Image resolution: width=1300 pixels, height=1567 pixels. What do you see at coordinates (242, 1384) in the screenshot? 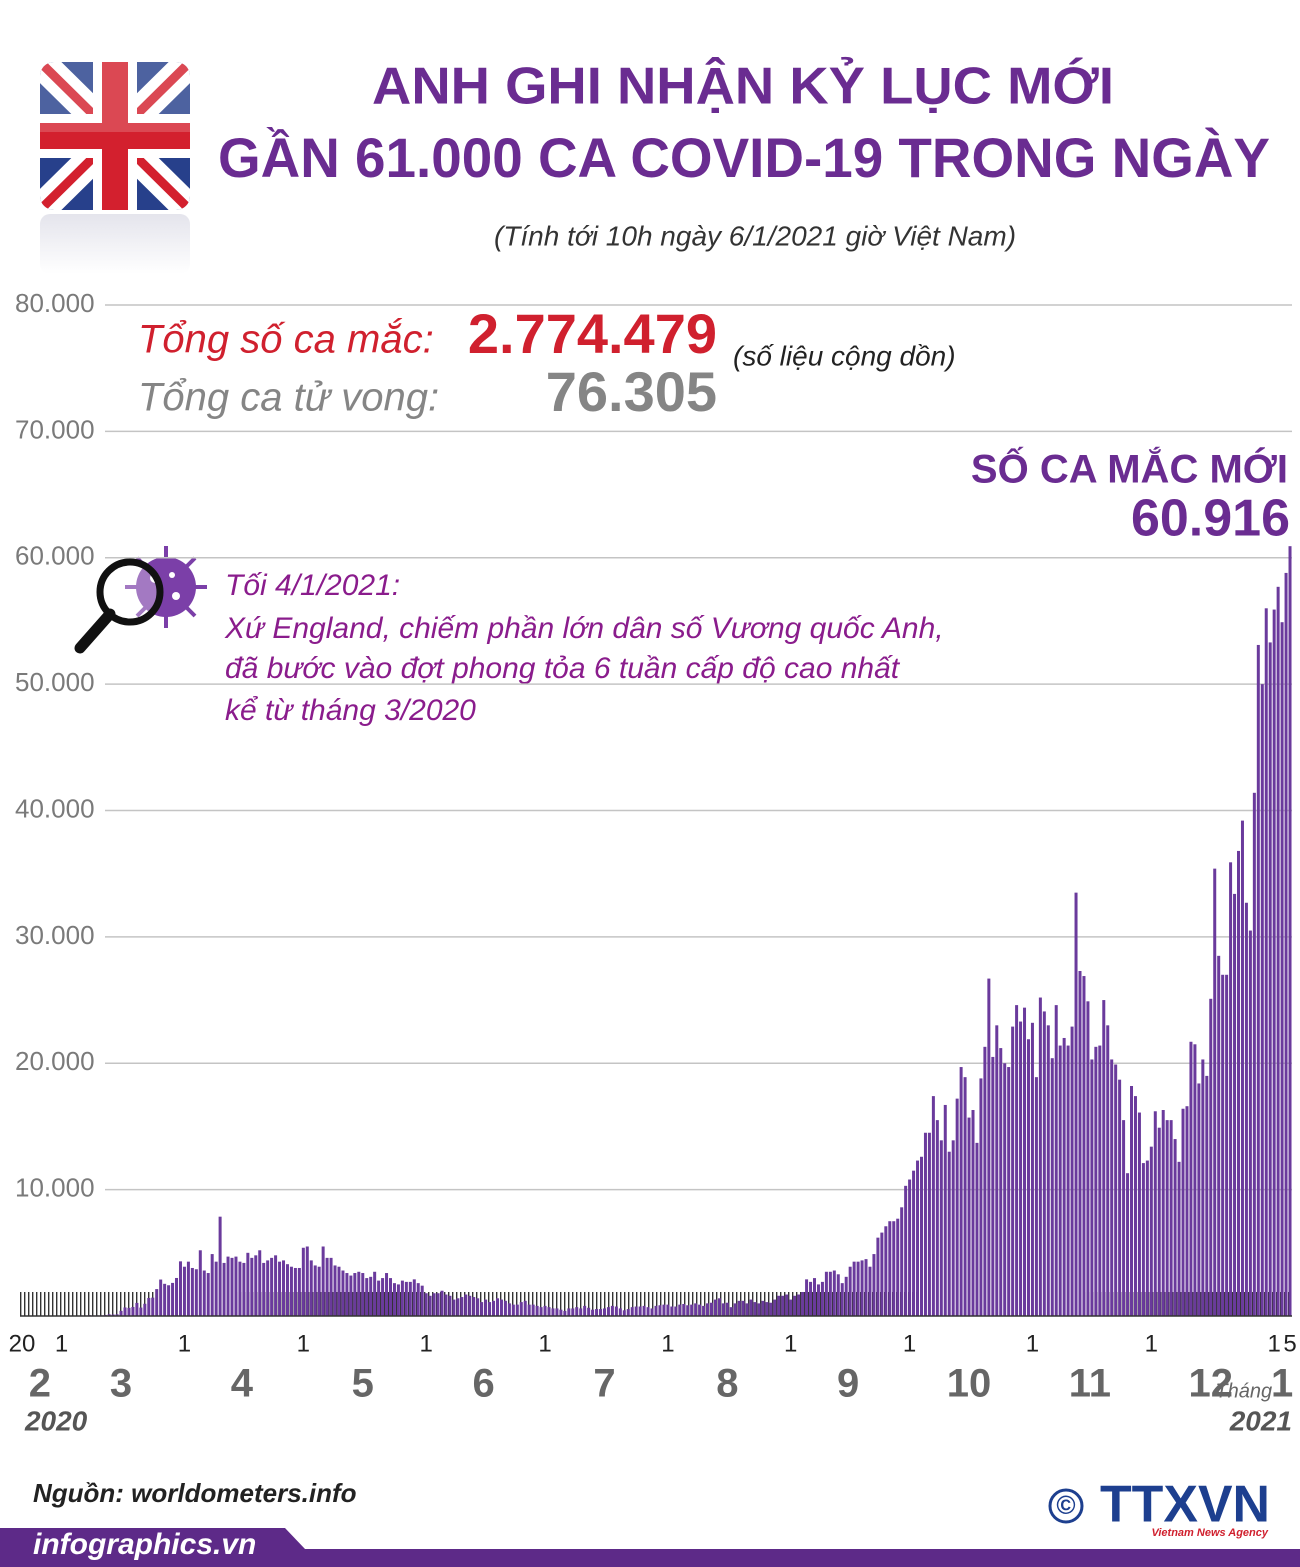
I see `month-label: 4` at bounding box center [242, 1384].